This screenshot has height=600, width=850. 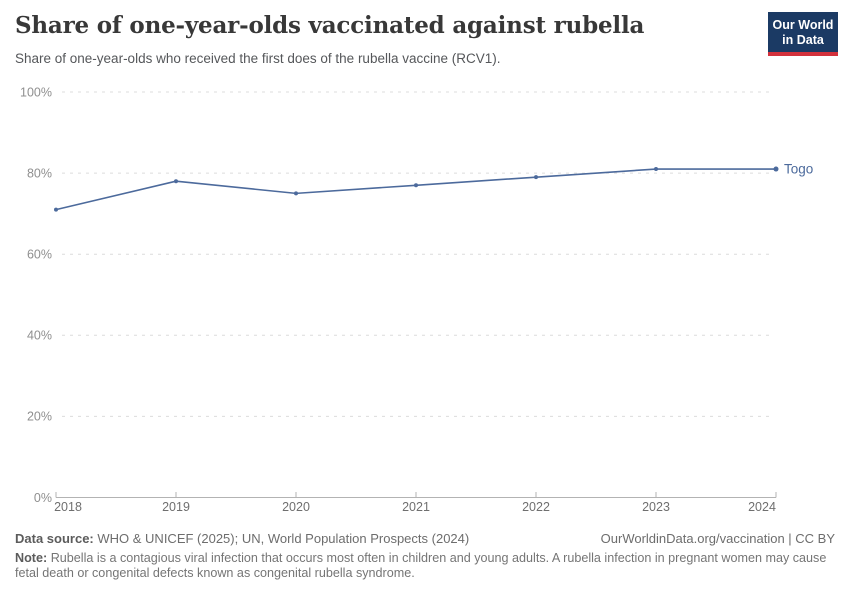 What do you see at coordinates (416, 507) in the screenshot?
I see `x-axis-tick-label: 2021` at bounding box center [416, 507].